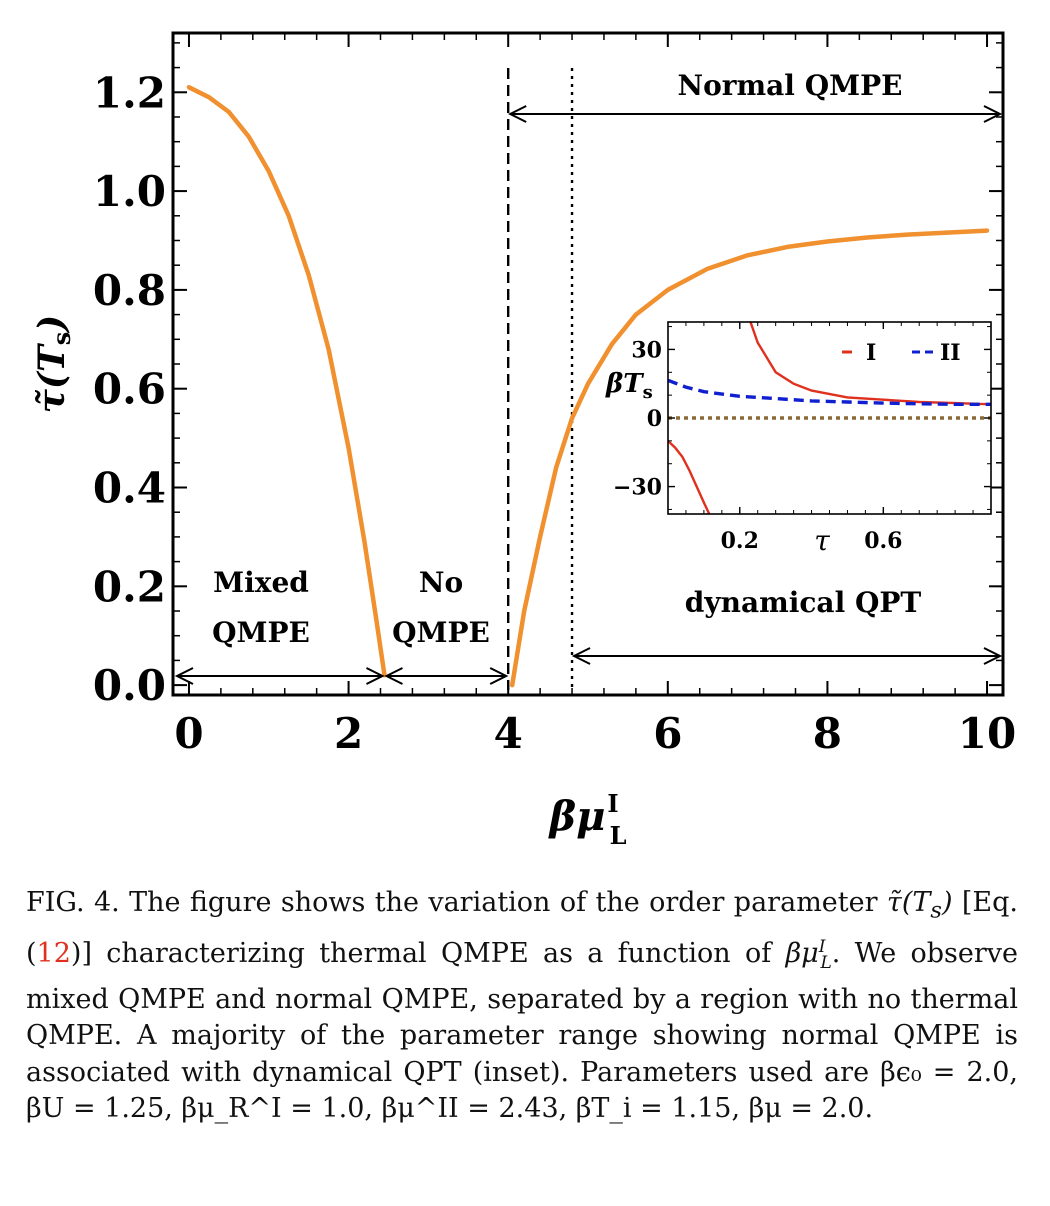 This screenshot has width=1050, height=1206. What do you see at coordinates (587, 819) in the screenshot?
I see `main-x-axis-label: βμI L` at bounding box center [587, 819].